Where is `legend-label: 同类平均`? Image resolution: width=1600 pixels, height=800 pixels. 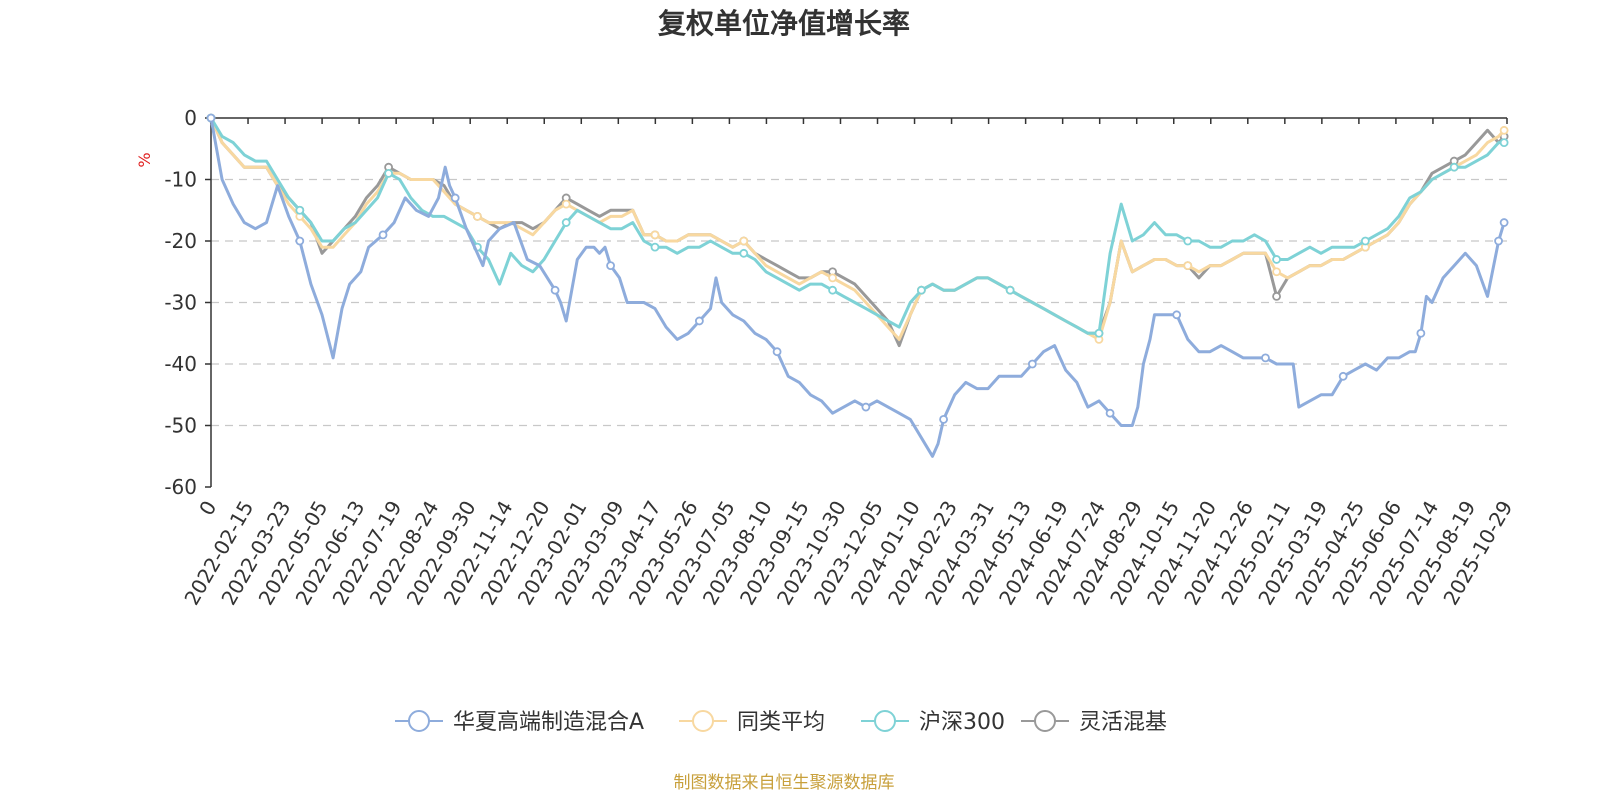
legend-label: 同类平均 is located at coordinates (781, 722).